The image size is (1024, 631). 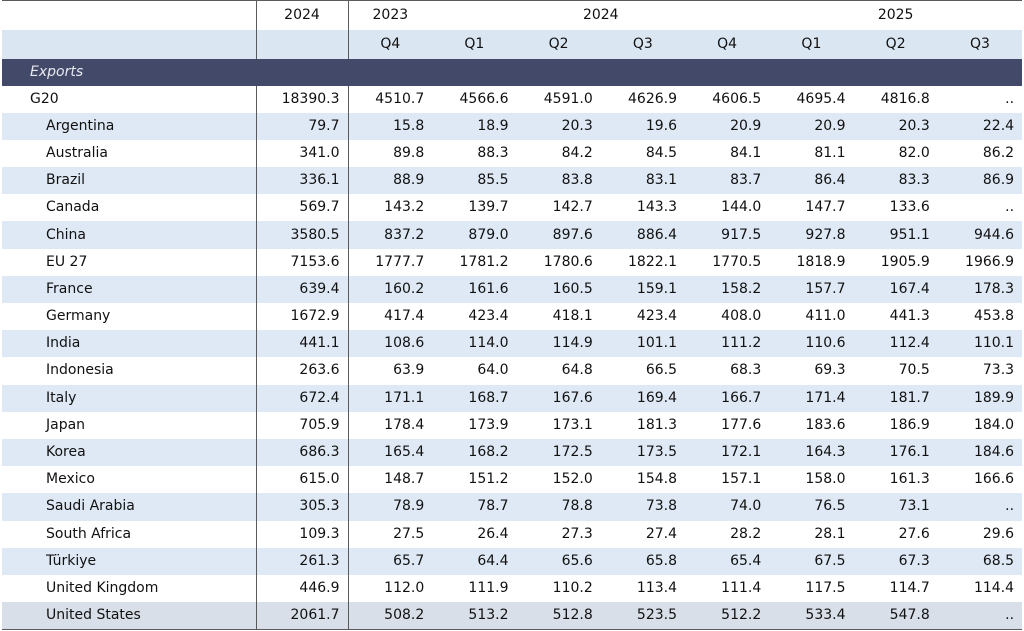 What do you see at coordinates (825, 424) in the screenshot?
I see `row-value: 183.6` at bounding box center [825, 424].